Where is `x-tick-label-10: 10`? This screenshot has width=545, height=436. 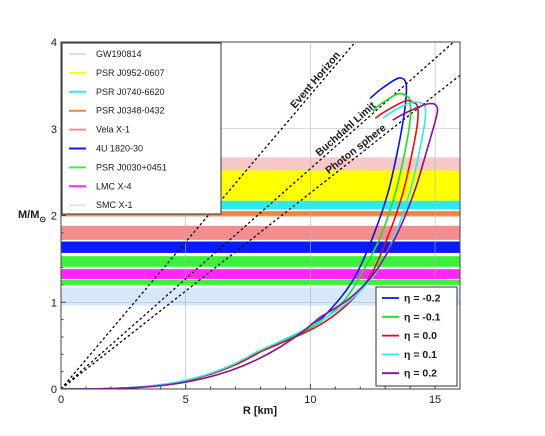 x-tick-label-10: 10 is located at coordinates (310, 400).